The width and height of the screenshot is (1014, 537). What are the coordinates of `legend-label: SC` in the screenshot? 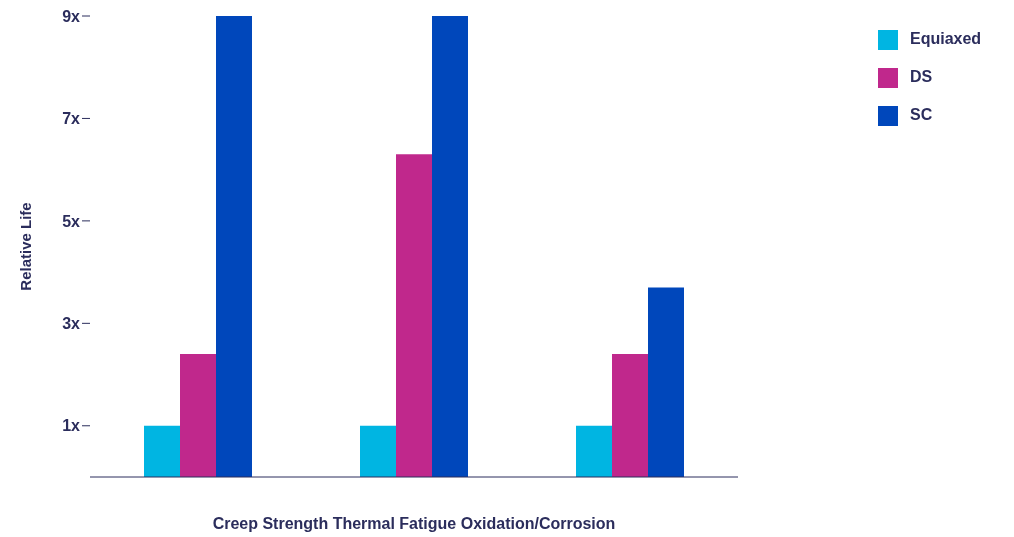 It's located at (921, 114).